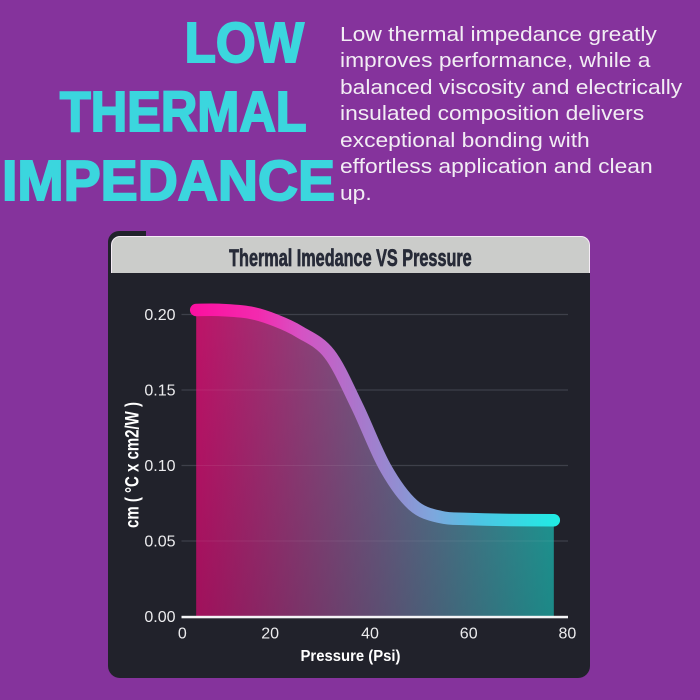 The height and width of the screenshot is (700, 700). What do you see at coordinates (132, 465) in the screenshot?
I see `svg-text: cm ( °C x cm2/W )` at bounding box center [132, 465].